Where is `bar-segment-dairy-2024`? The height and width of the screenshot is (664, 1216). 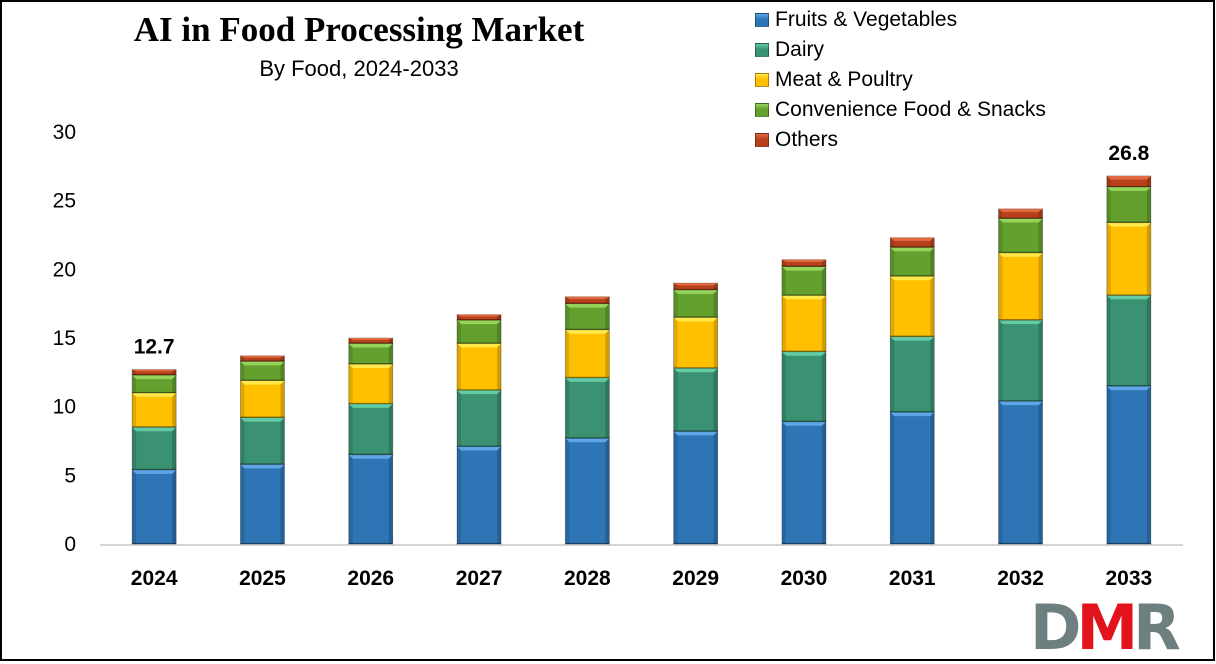 bar-segment-dairy-2024 is located at coordinates (154, 448).